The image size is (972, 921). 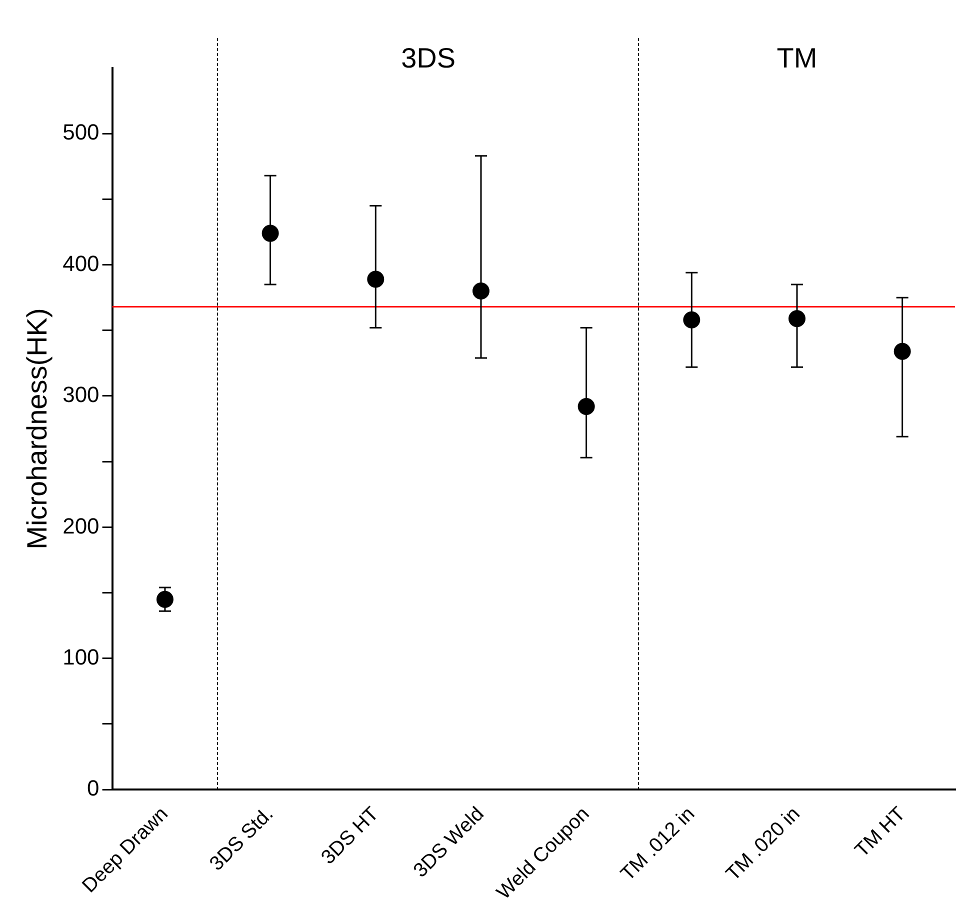 I want to click on annotation: TM, so click(x=797, y=58).